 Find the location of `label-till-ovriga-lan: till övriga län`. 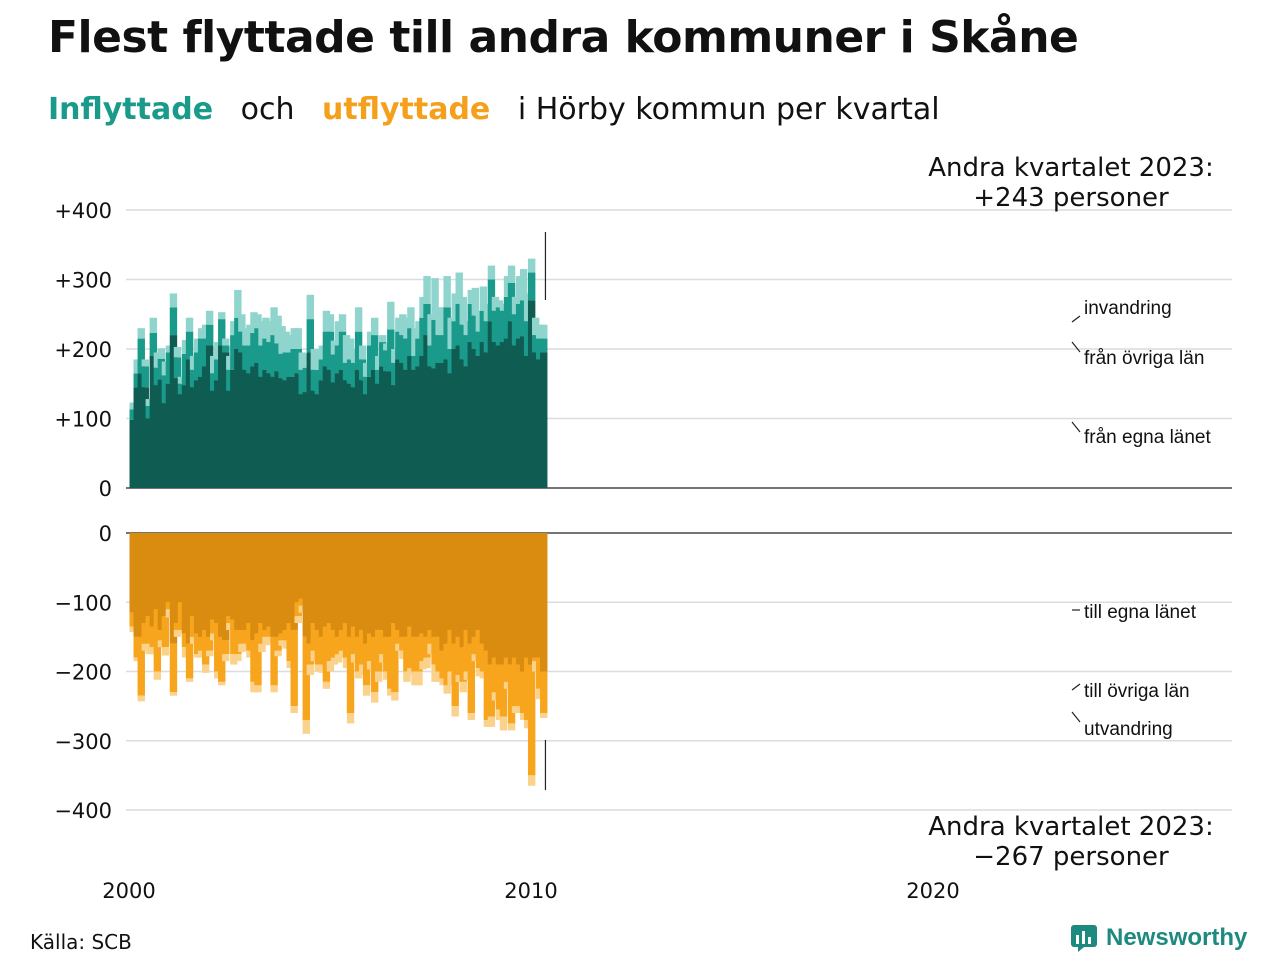

label-till-ovriga-lan: till övriga län is located at coordinates (1137, 691).